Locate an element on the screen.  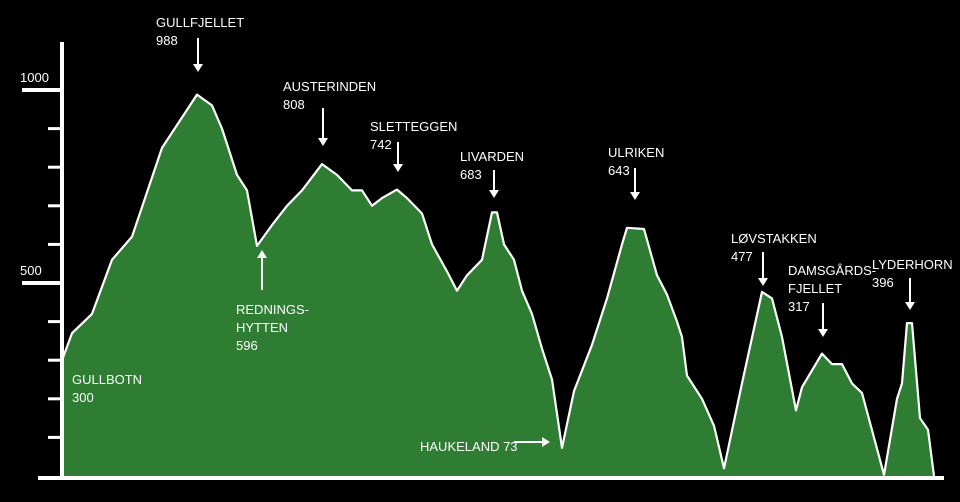
peak-name-gullfjellet: GULLFJELLET is located at coordinates (200, 22).